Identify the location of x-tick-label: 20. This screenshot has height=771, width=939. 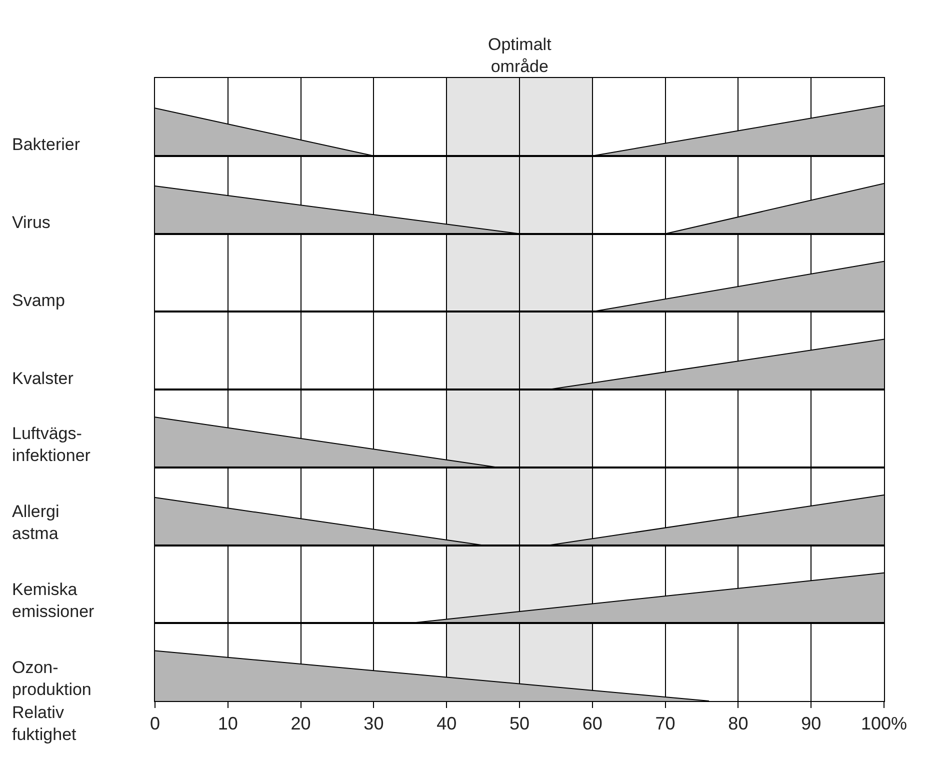
(300, 724).